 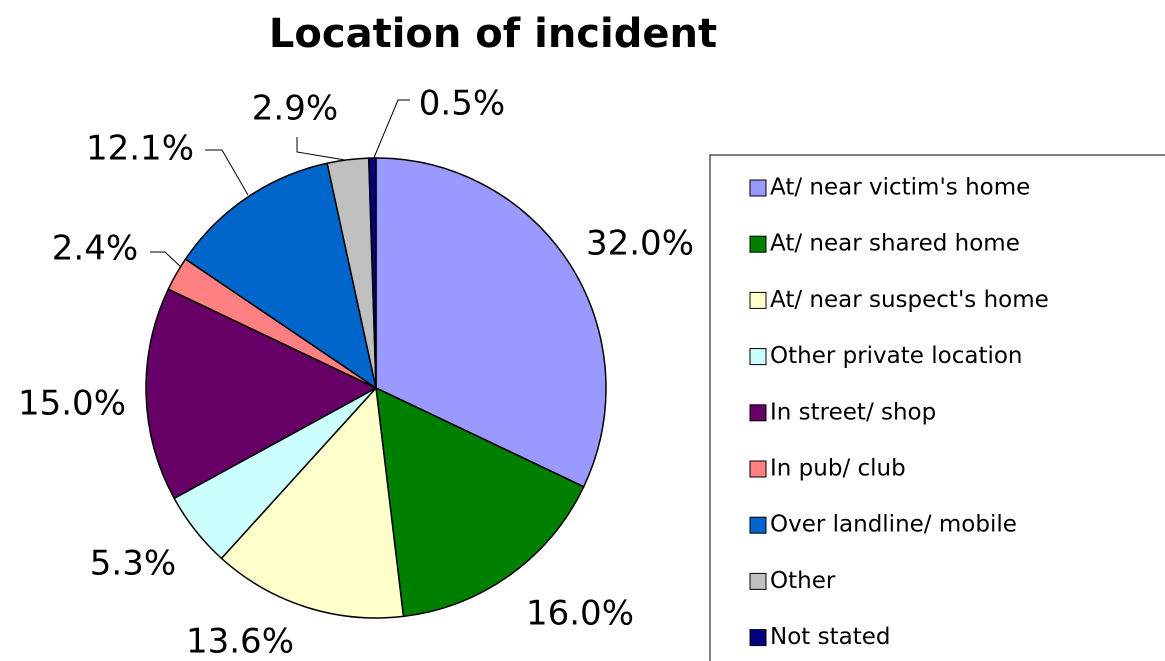 What do you see at coordinates (896, 356) in the screenshot?
I see `legend-label: Other private location` at bounding box center [896, 356].